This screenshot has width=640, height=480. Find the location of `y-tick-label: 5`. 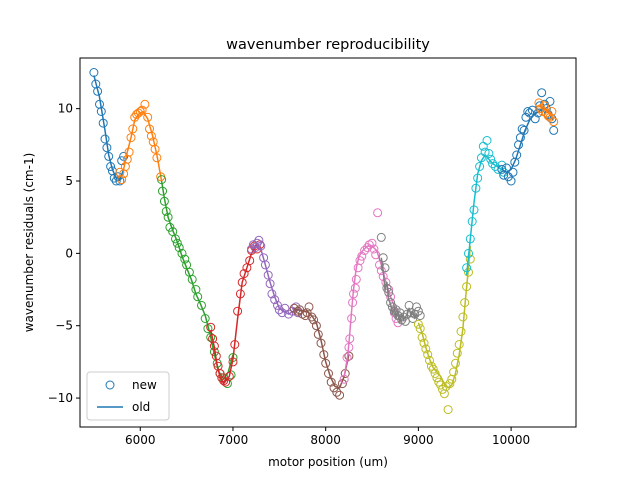

y-tick-label: 5 is located at coordinates (69, 181).